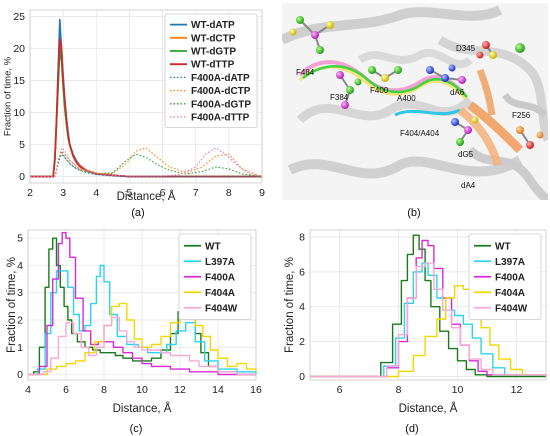  I want to click on y-tick-label: 6, so click(302, 272).